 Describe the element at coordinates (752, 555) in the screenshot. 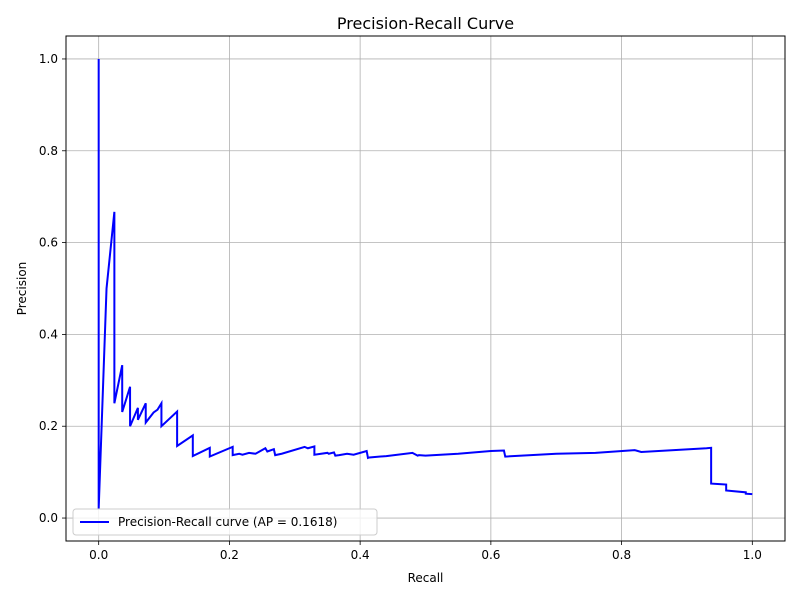

I see `x-tick-label: 1.0` at that location.